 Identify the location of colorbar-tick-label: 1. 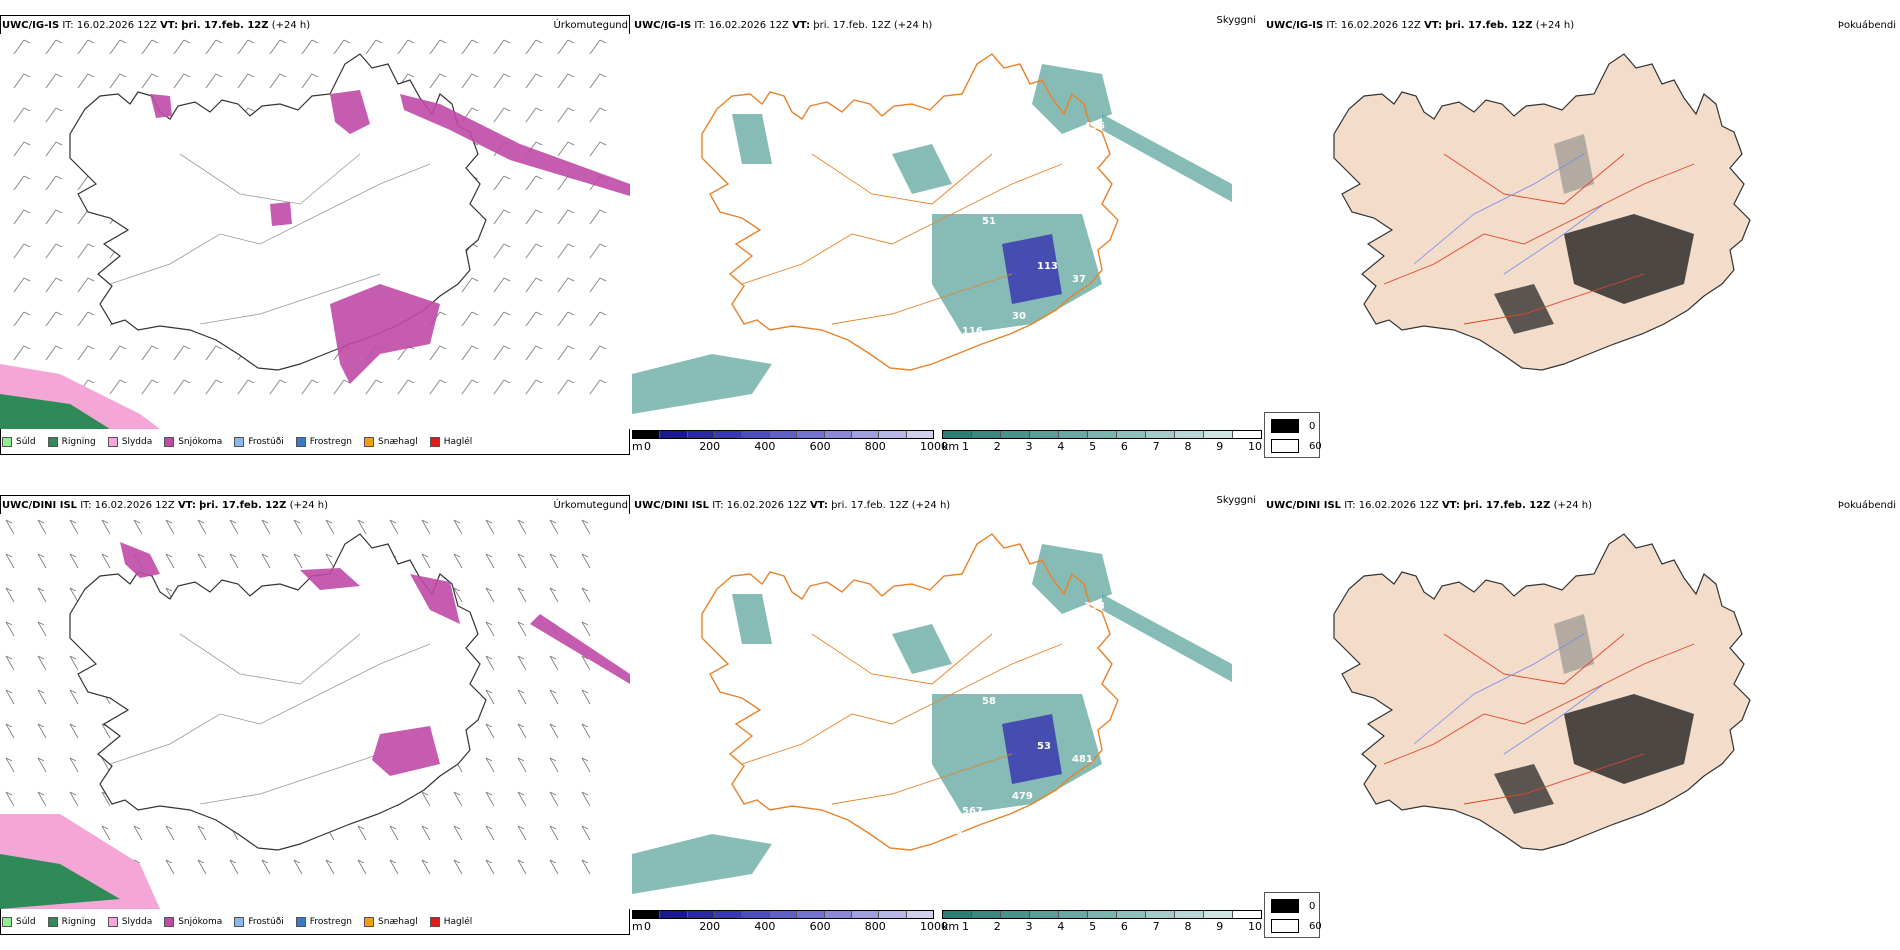
(965, 926).